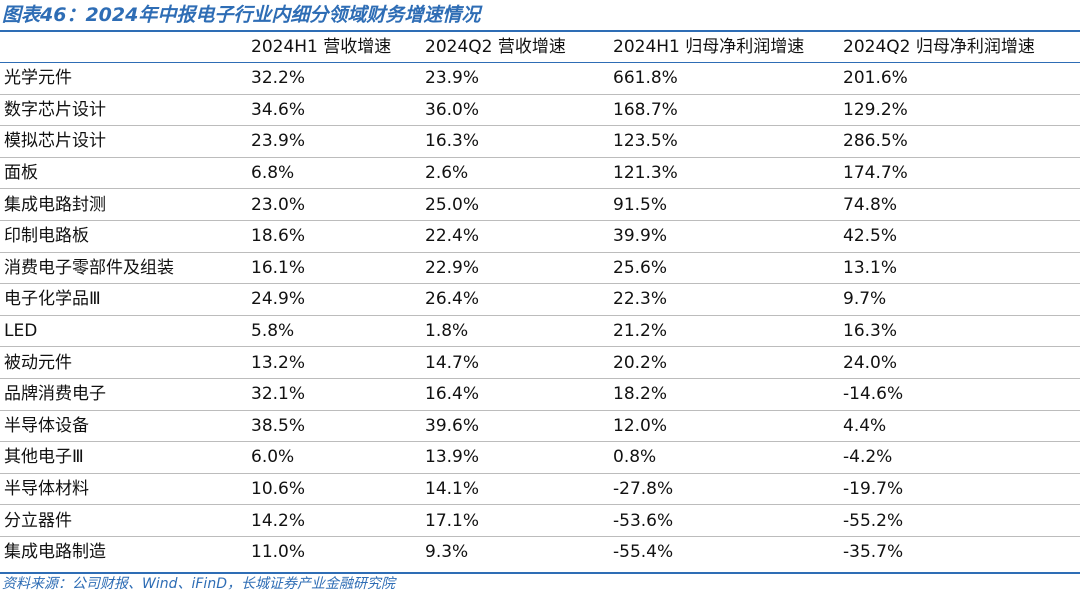 The image size is (1080, 594). Describe the element at coordinates (334, 173) in the screenshot. I see `h1-revenue-growth-cell: 6.8%` at that location.